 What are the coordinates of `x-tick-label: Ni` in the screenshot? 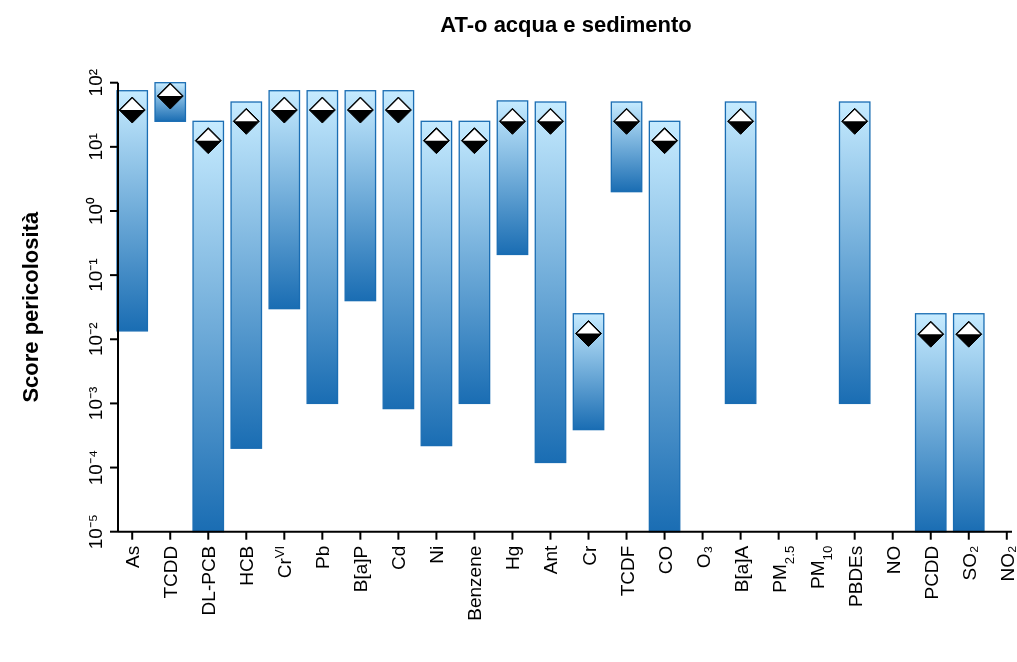 It's located at (437, 554).